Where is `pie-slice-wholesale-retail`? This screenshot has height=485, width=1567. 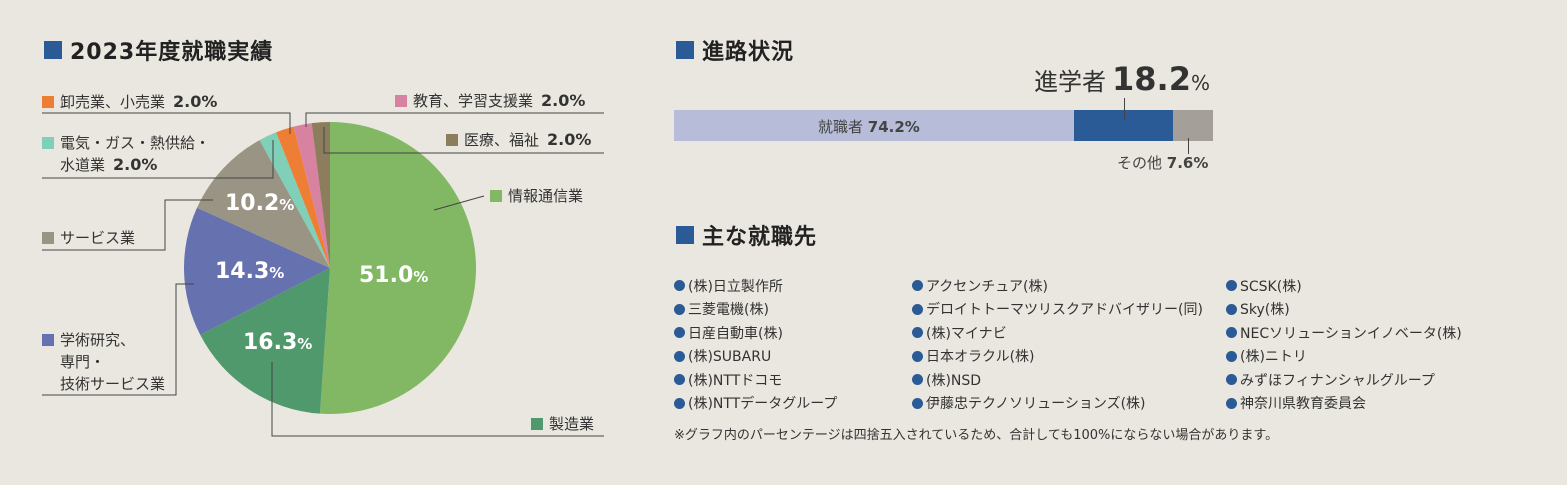 pie-slice-wholesale-retail is located at coordinates (303, 197).